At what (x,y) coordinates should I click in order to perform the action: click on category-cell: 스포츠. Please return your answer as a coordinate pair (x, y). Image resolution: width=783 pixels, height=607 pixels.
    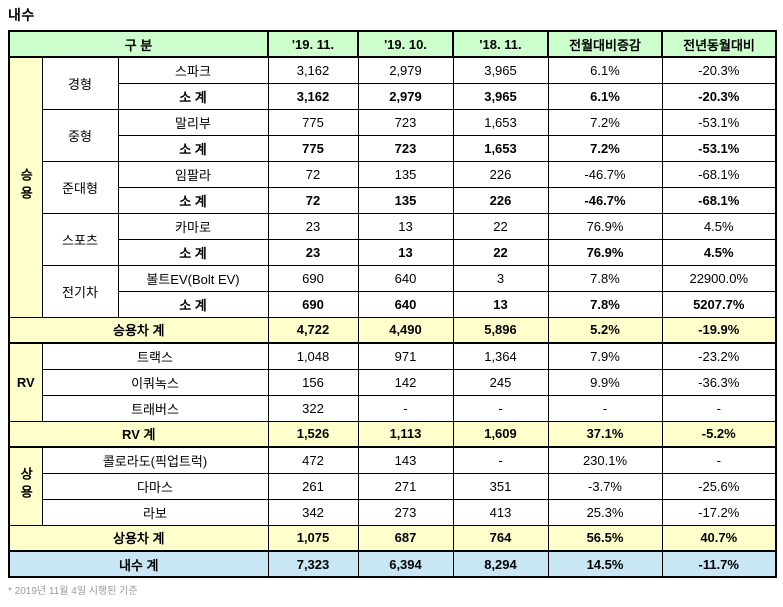
    Looking at the image, I should click on (80, 239).